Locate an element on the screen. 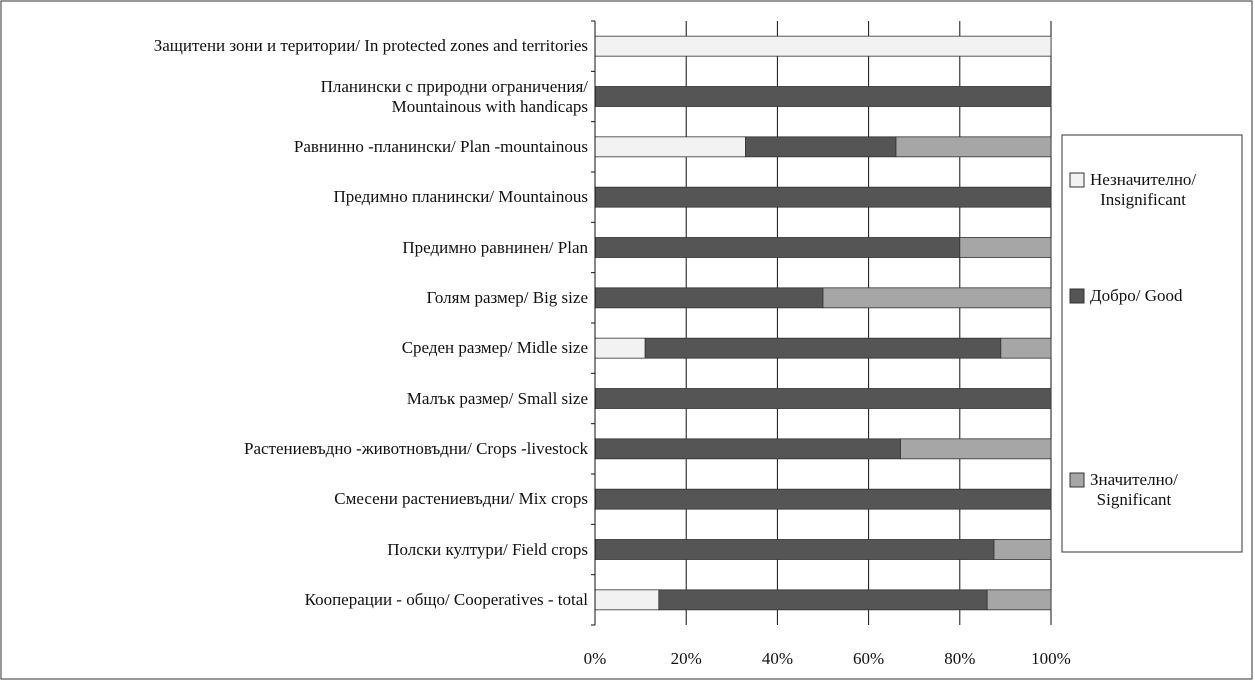  legend-label: Значително/ Significant is located at coordinates (1134, 489).